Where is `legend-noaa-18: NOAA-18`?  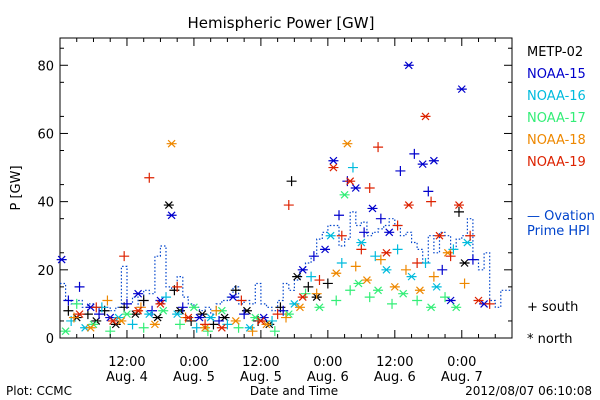 legend-noaa-18: NOAA-18 is located at coordinates (556, 140).